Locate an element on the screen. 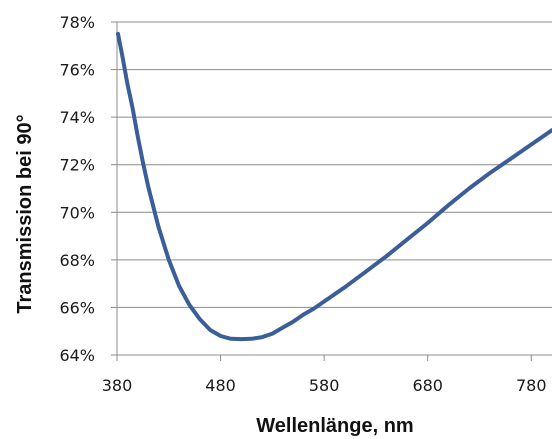  y-tick-label: 74% is located at coordinates (77, 117).